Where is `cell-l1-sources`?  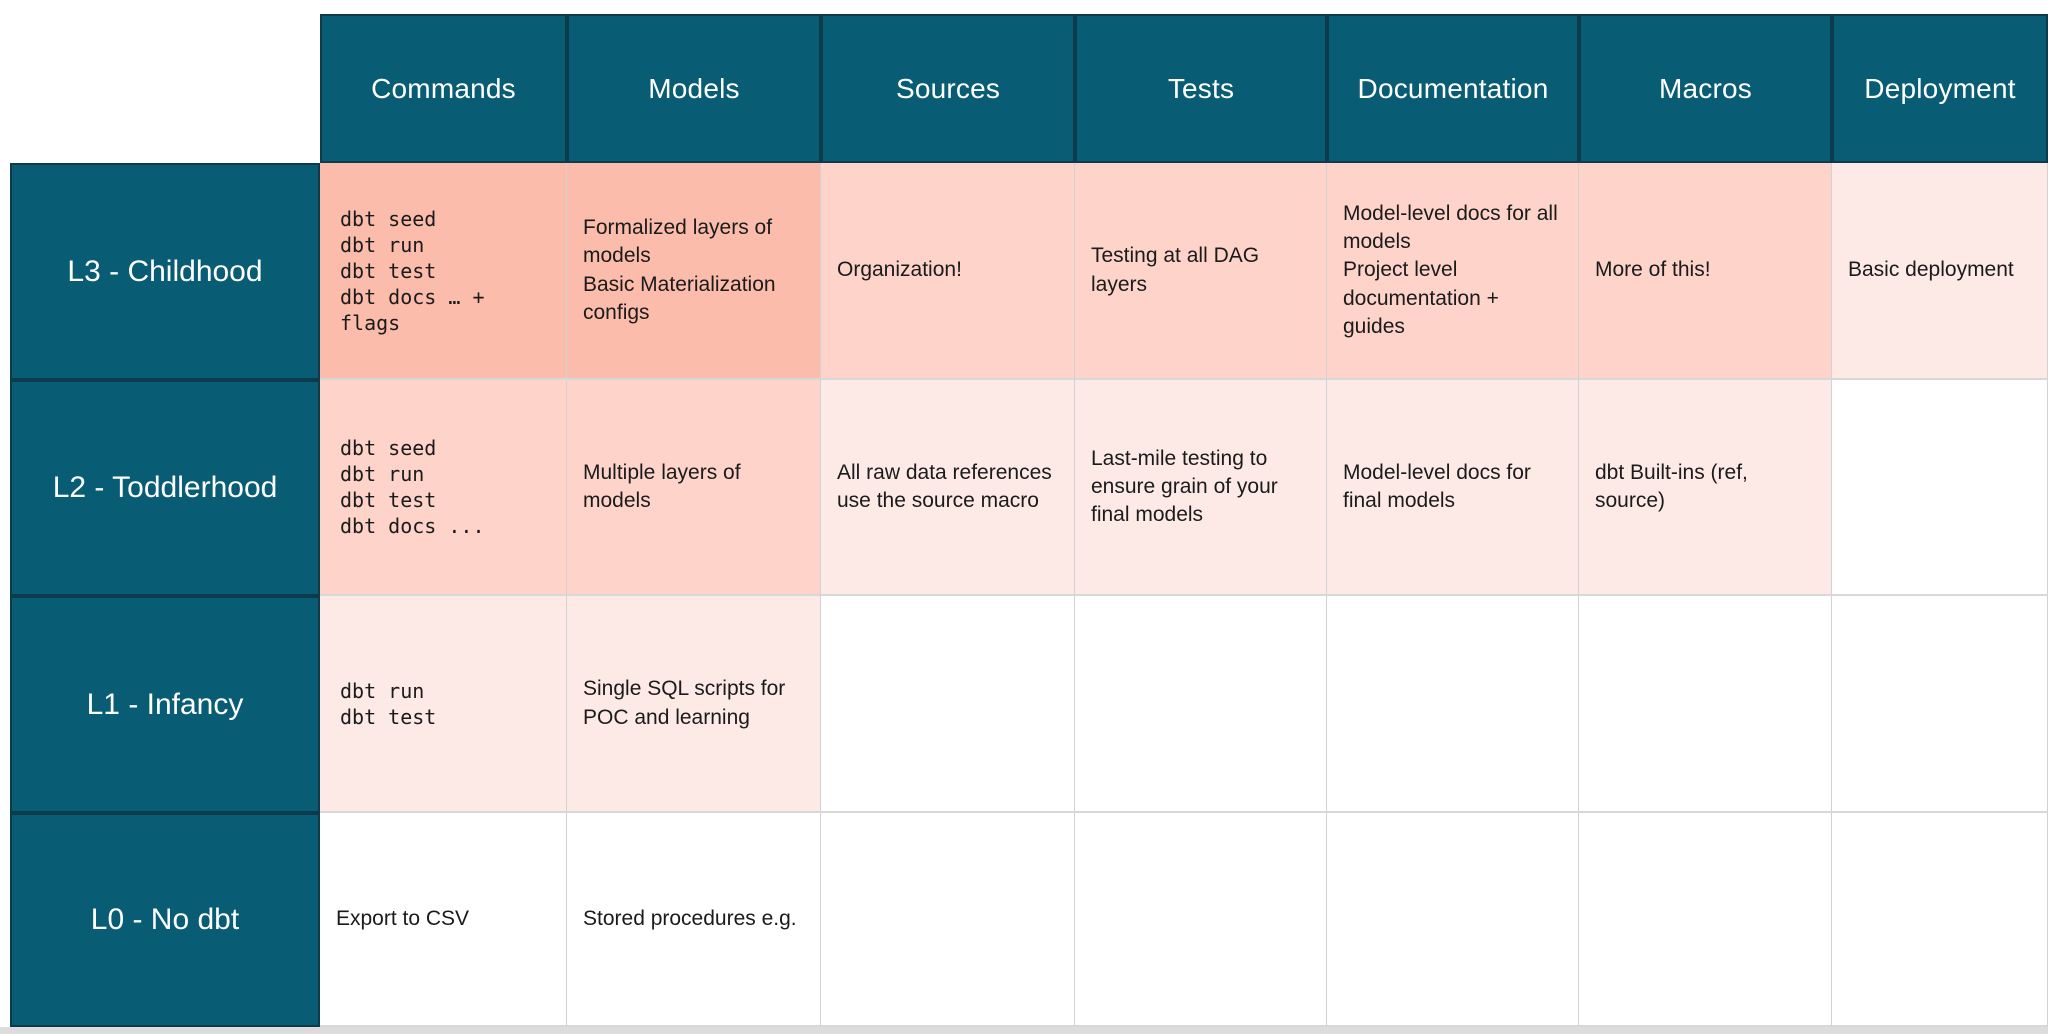
cell-l1-sources is located at coordinates (948, 704).